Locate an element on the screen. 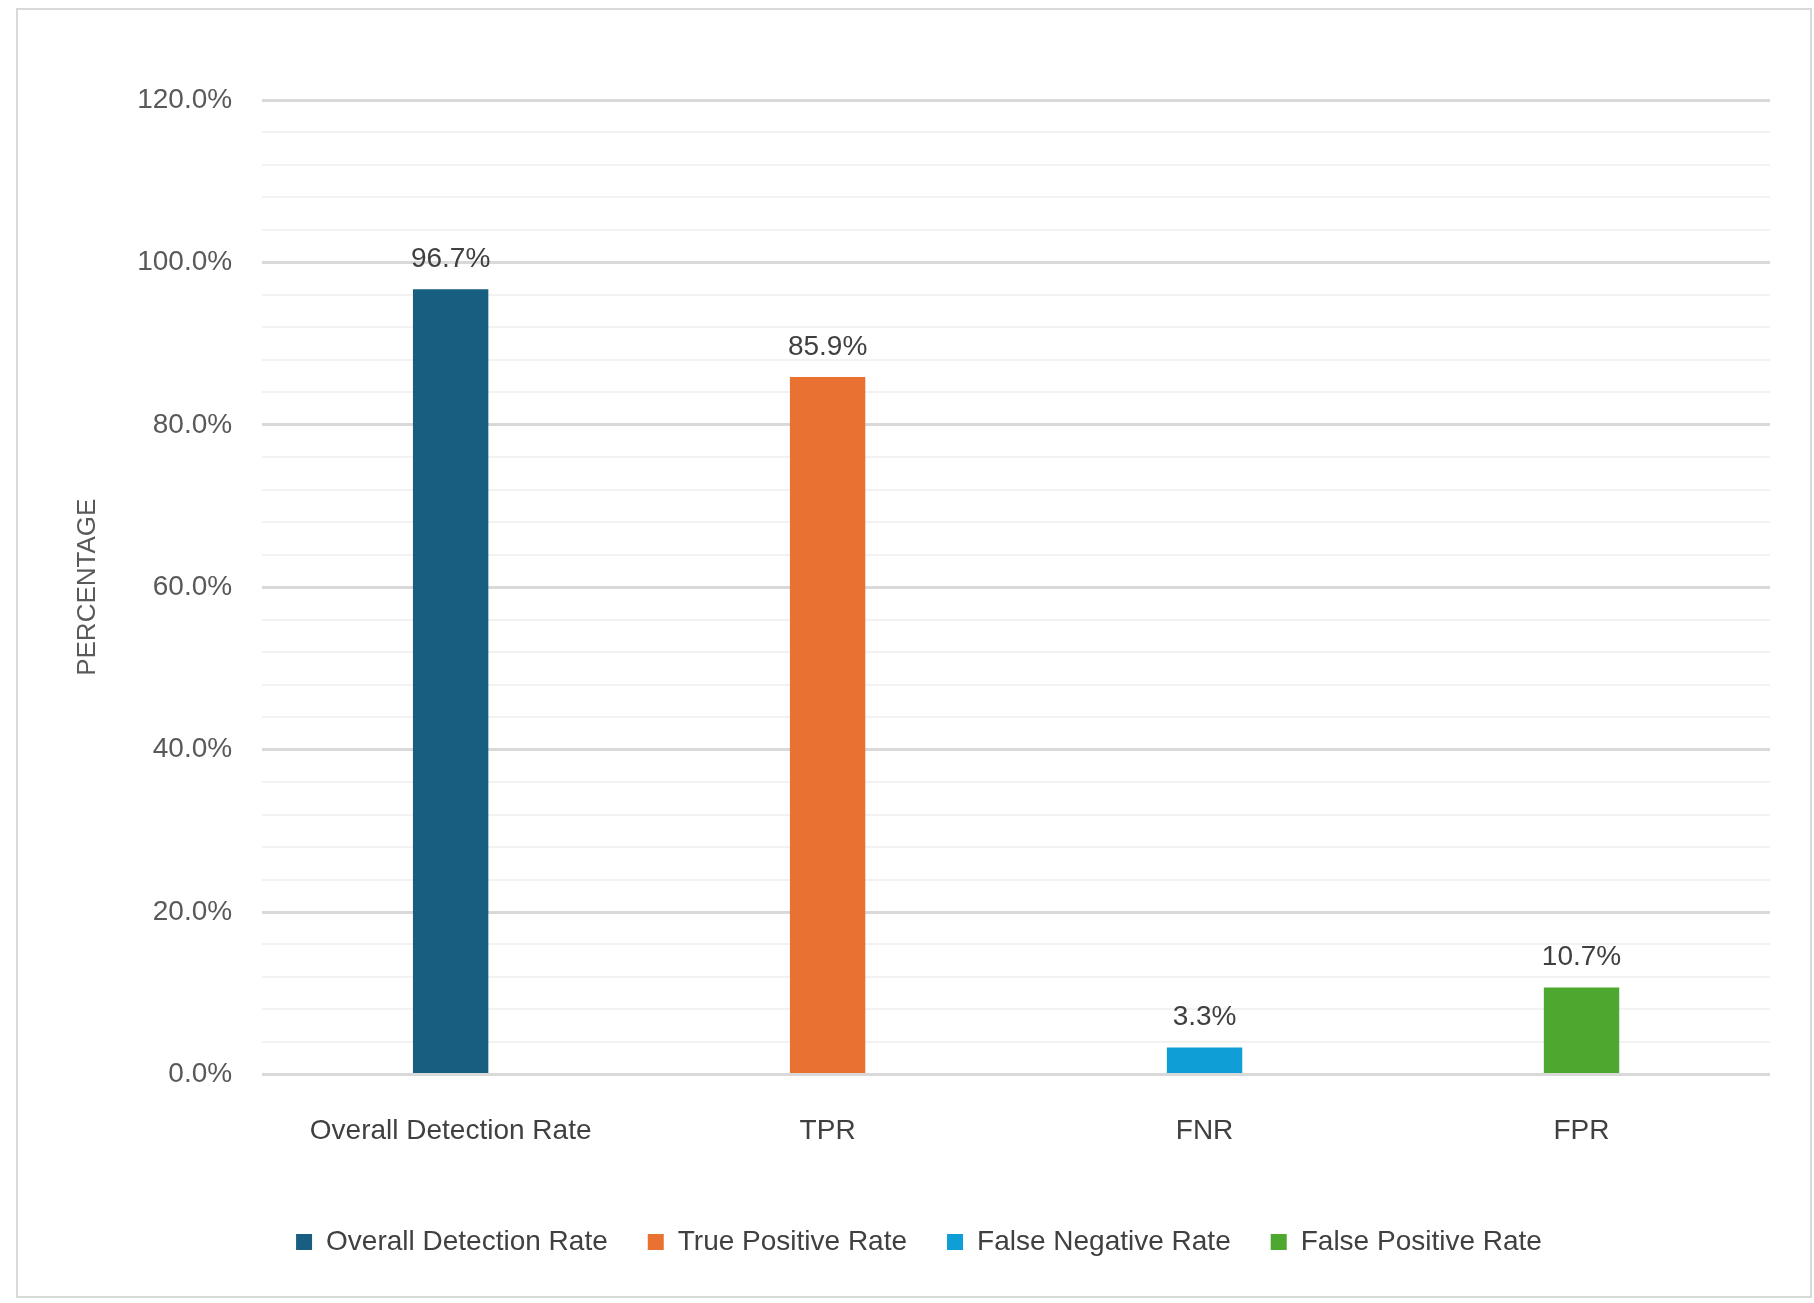 This screenshot has width=1814, height=1303. y-tick-label: 120.0% is located at coordinates (185, 98).